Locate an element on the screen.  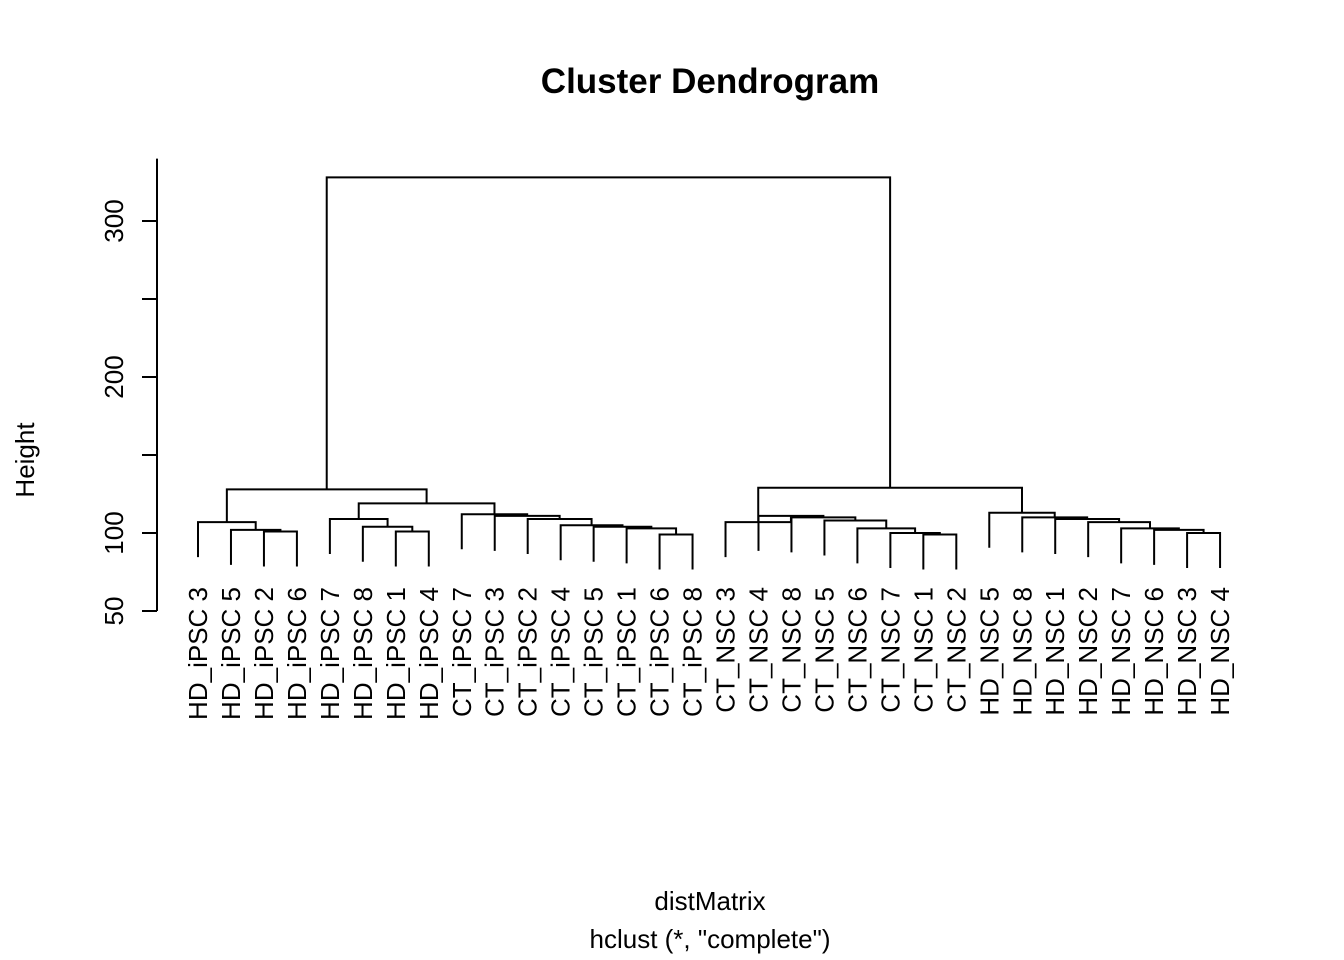
leaf-label: CT_iPSC 5 is located at coordinates (594, 652).